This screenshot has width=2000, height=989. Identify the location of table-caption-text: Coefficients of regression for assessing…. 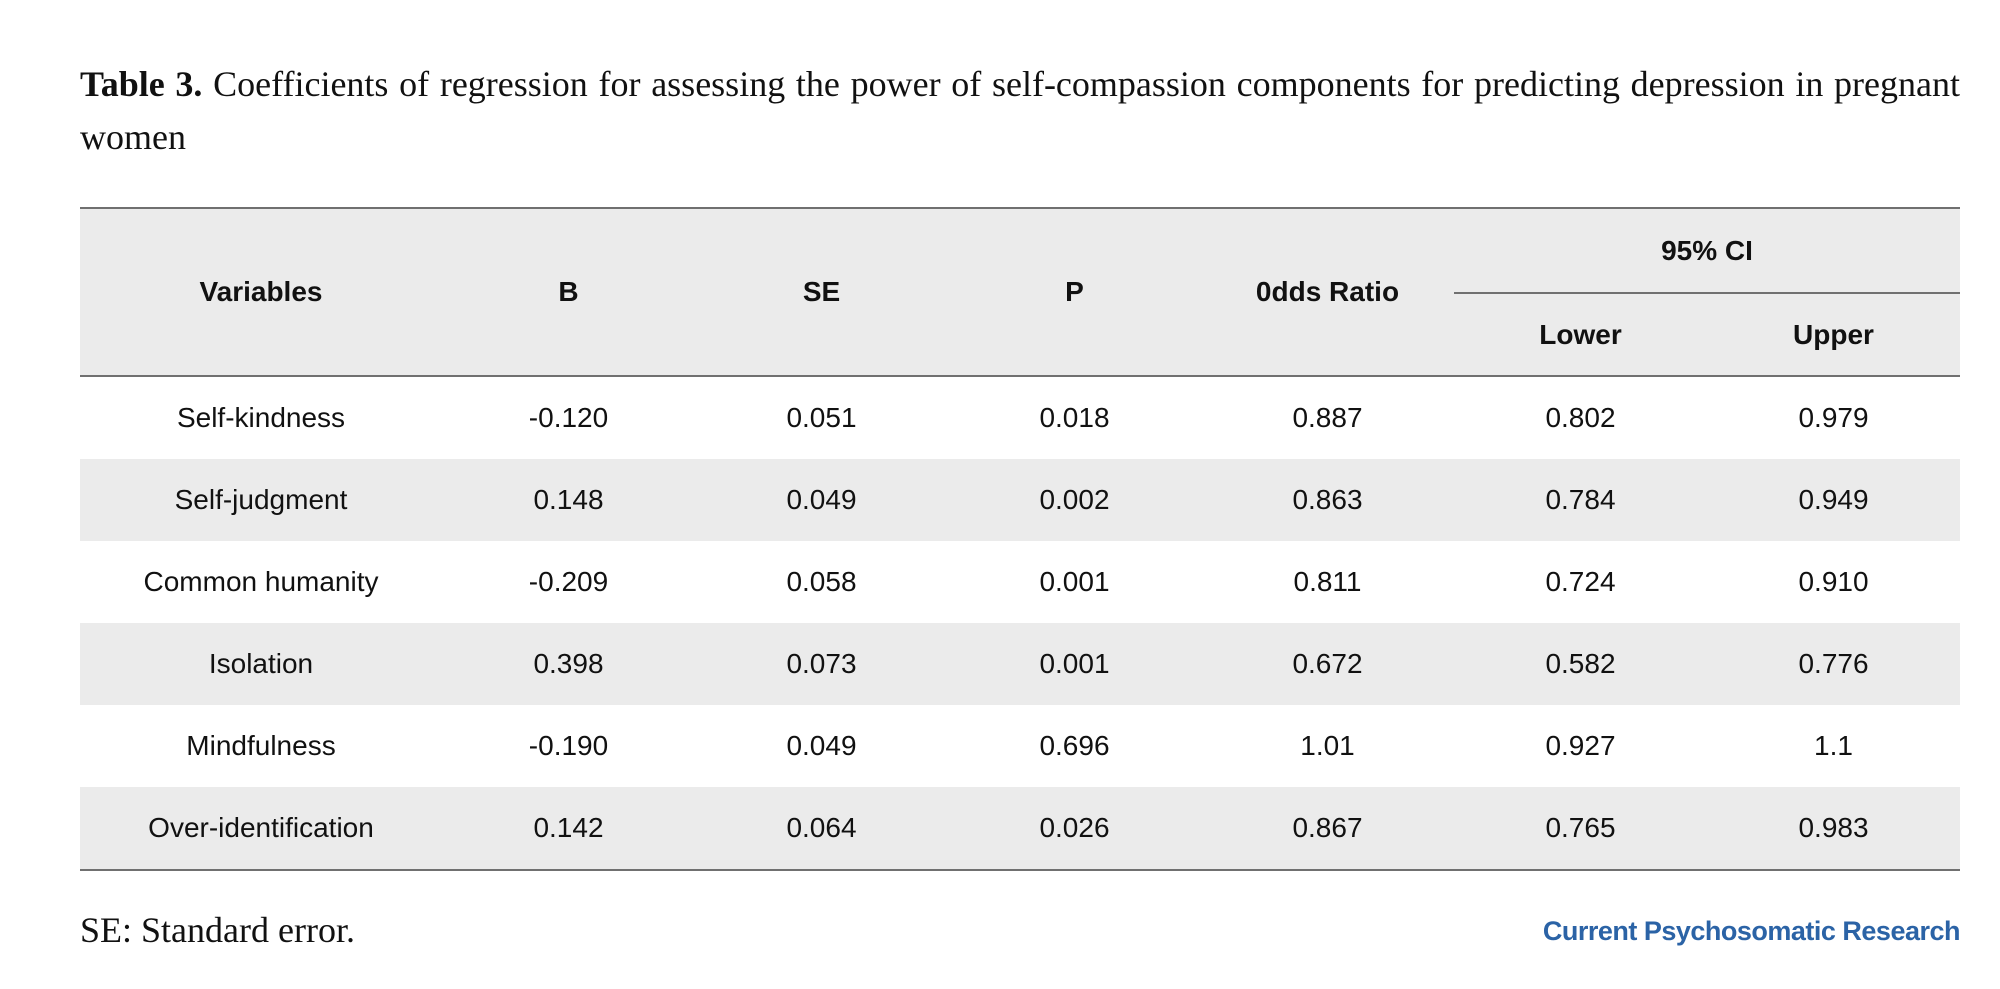
(1020, 110).